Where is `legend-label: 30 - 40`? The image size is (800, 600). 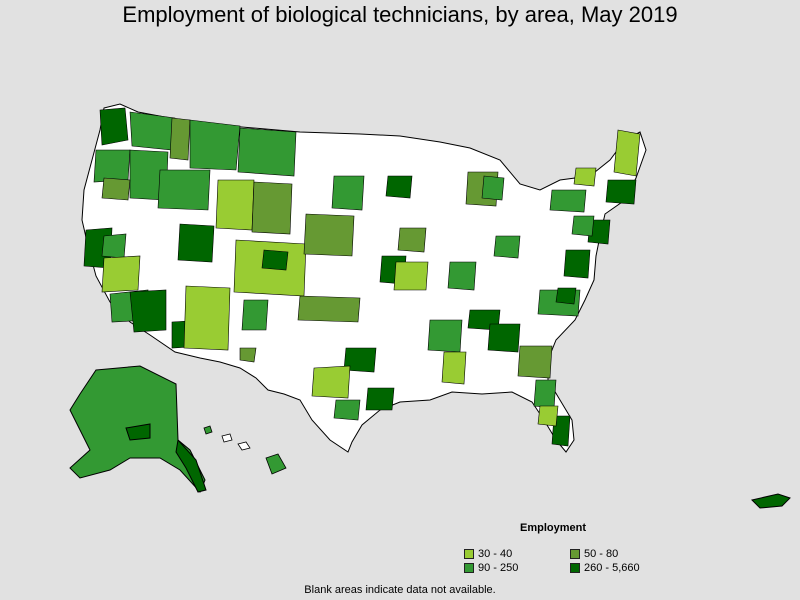 legend-label: 30 - 40 is located at coordinates (495, 554).